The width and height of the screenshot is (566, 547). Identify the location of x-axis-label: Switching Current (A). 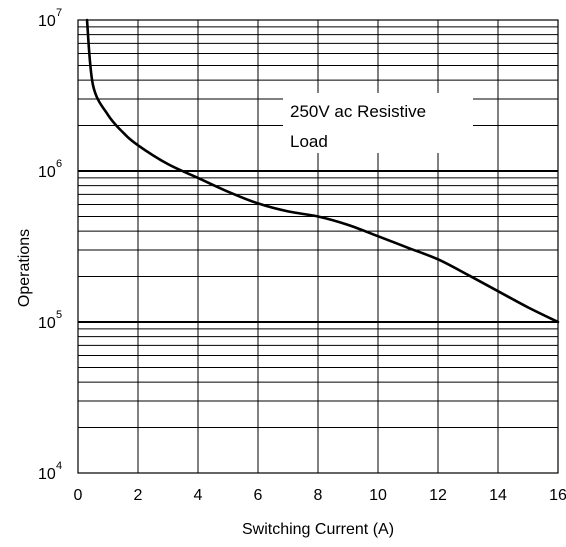
(318, 529).